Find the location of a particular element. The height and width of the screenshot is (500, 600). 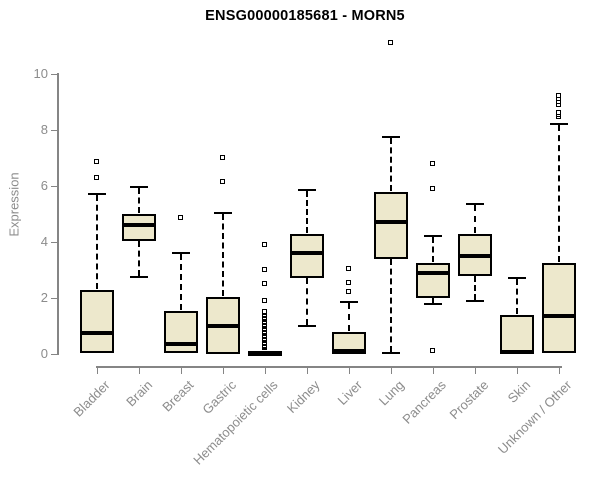

x-tick-label-bladder: Bladder is located at coordinates (91, 398).